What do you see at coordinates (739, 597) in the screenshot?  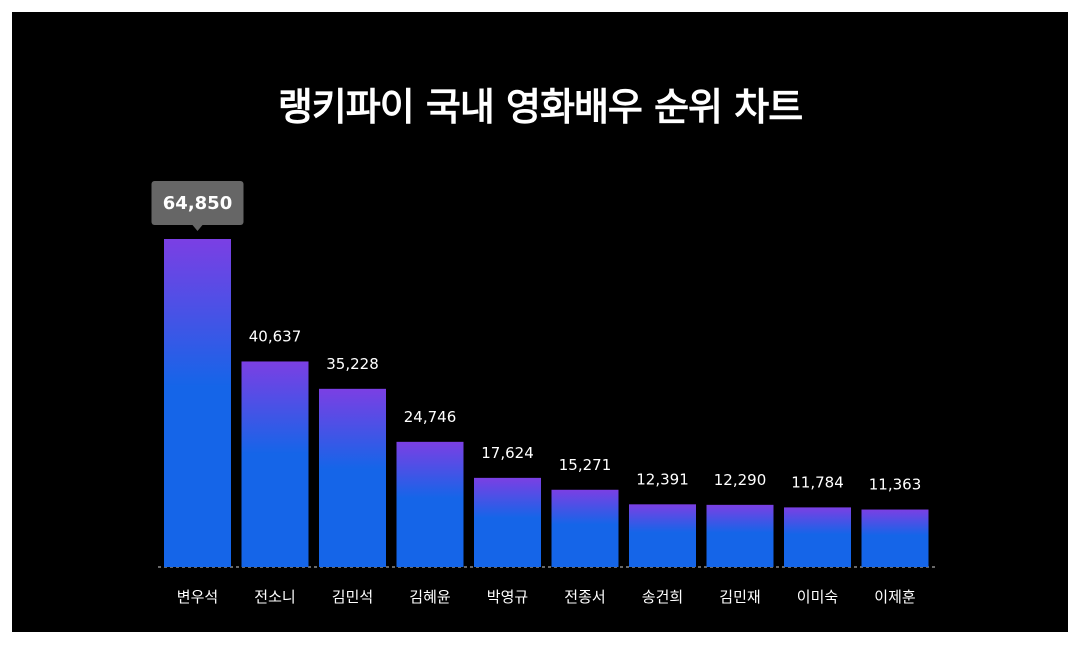 I see `category-label: 김민재` at bounding box center [739, 597].